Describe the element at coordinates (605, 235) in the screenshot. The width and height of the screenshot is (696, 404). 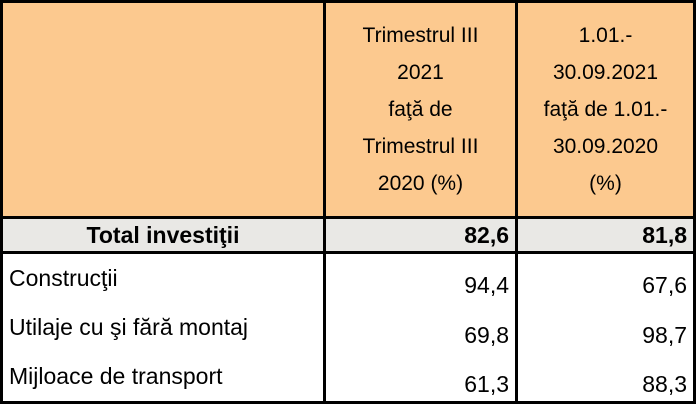
I see `total-value-cumulative: 81,8` at that location.